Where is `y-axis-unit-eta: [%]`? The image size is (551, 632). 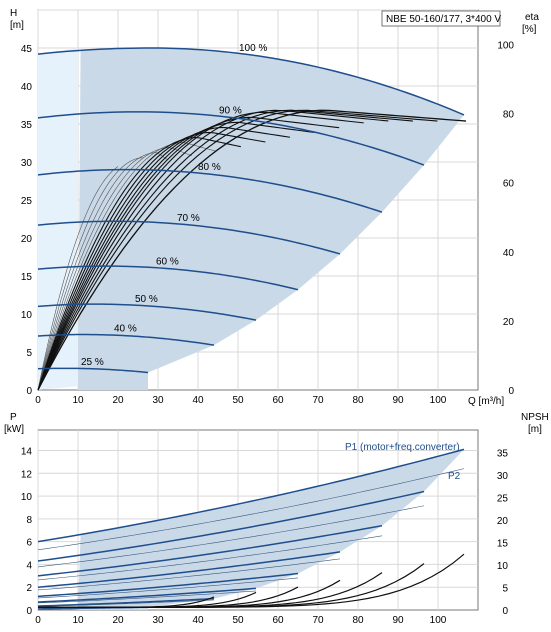 y-axis-unit-eta: [%] is located at coordinates (529, 29).